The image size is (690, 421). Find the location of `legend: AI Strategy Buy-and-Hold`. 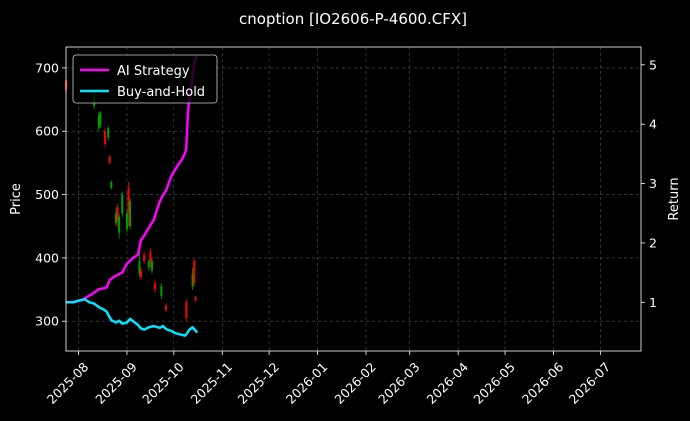

legend: AI Strategy Buy-and-Hold is located at coordinates (145, 79).